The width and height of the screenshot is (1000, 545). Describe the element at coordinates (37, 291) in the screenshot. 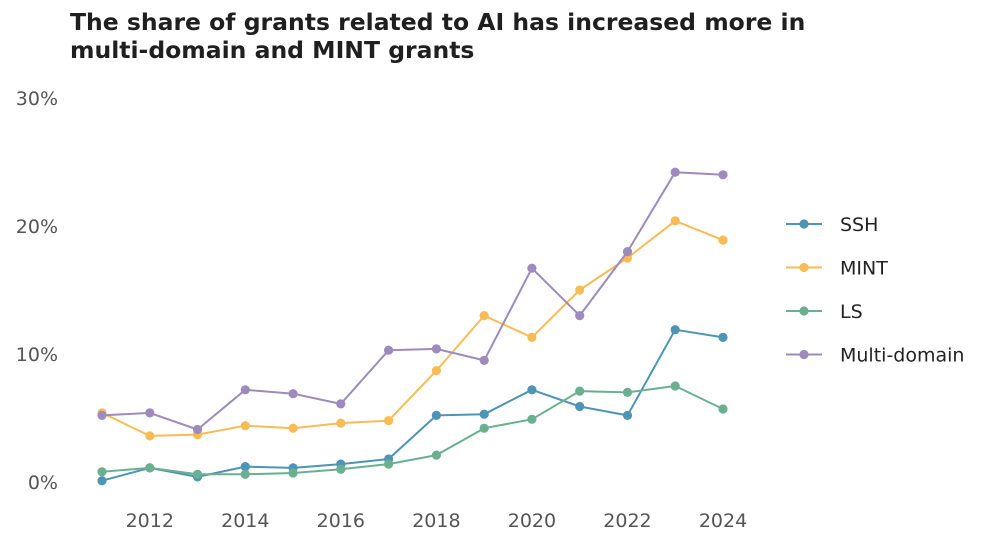

I see `y-axis: 0% 10% 20% 30%` at that location.